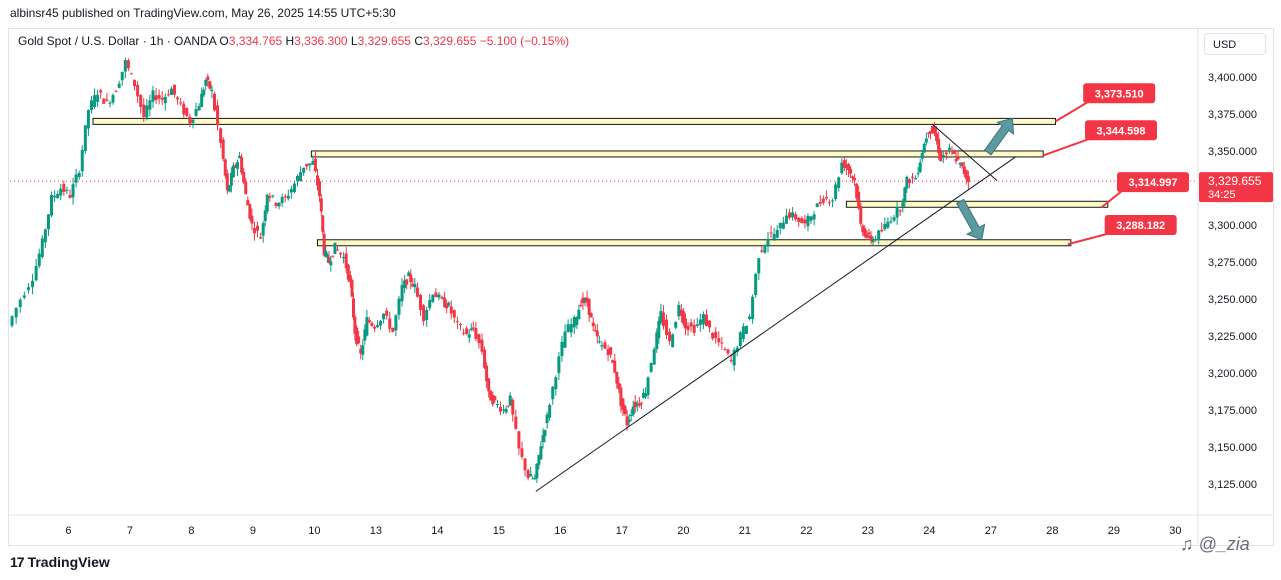  What do you see at coordinates (1232, 300) in the screenshot?
I see `y-tick-label: 3,250.000` at bounding box center [1232, 300].